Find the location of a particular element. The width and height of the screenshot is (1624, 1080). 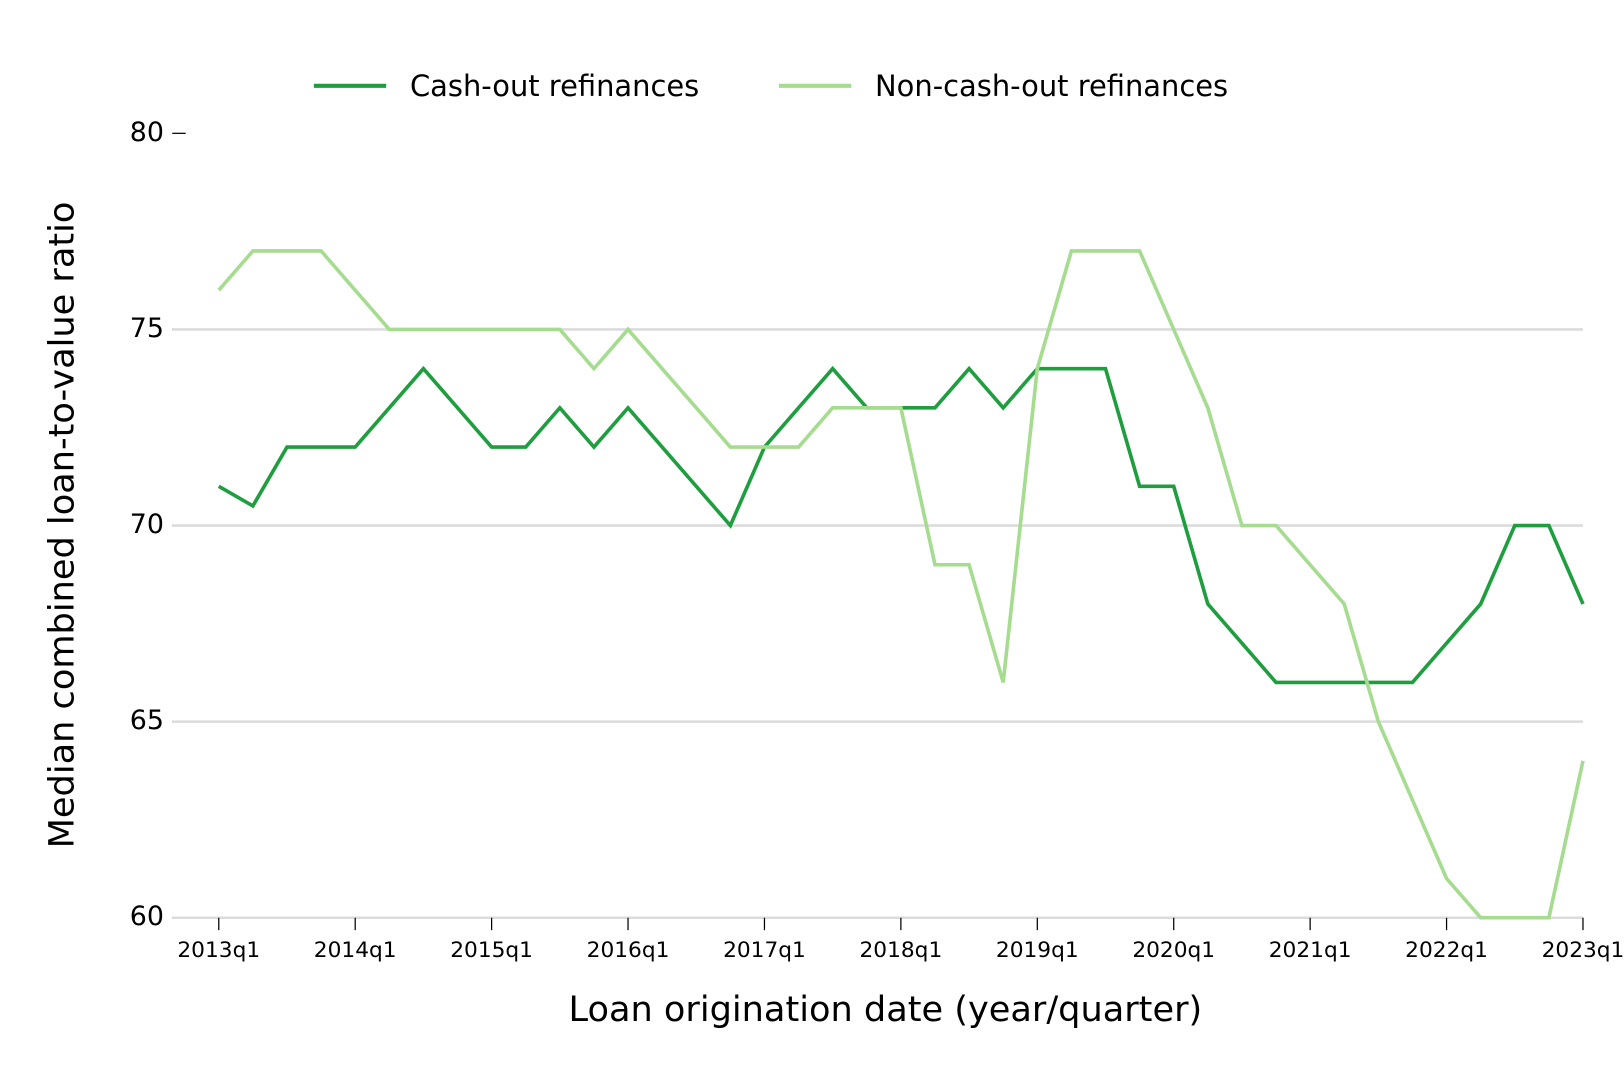

y-tick-label: 80 is located at coordinates (147, 132).